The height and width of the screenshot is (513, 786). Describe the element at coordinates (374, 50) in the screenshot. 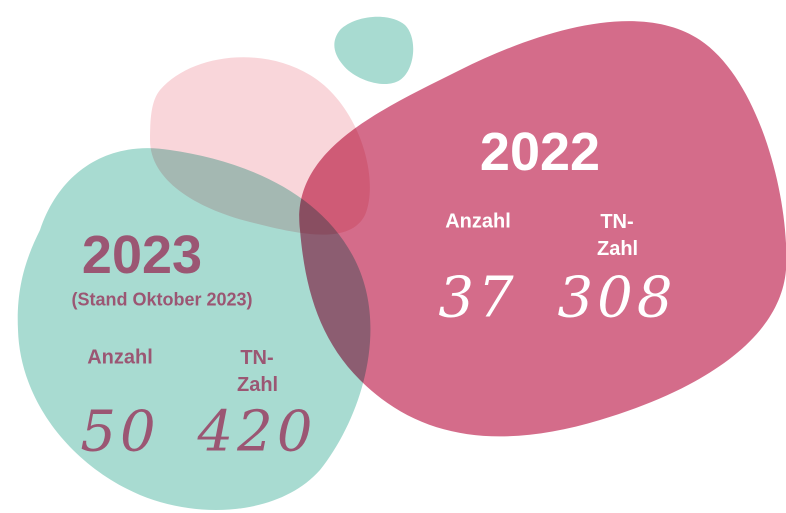

I see `blob-small` at that location.